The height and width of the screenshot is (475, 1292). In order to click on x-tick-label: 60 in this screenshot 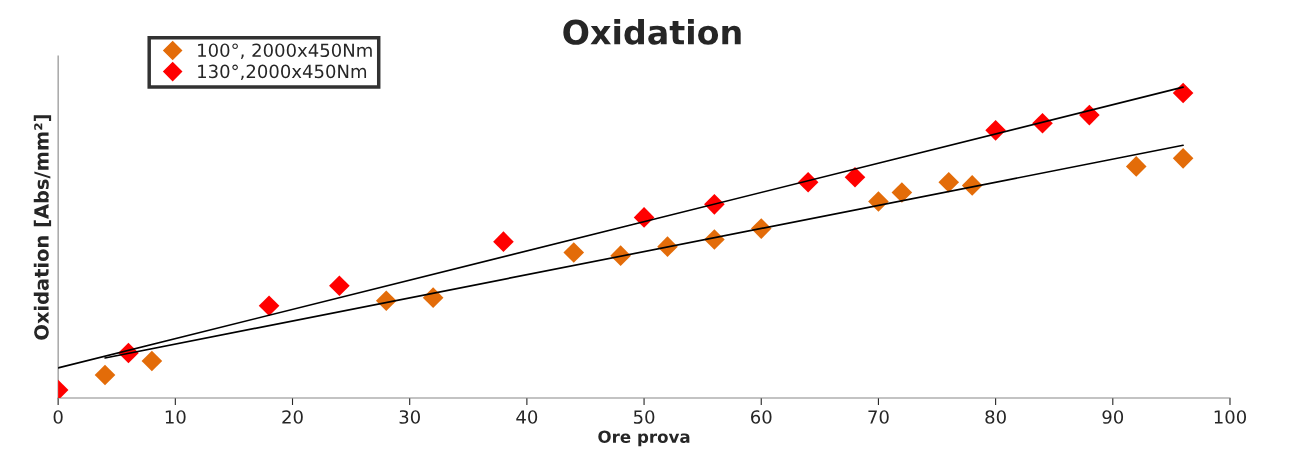, I will do `click(761, 417)`.